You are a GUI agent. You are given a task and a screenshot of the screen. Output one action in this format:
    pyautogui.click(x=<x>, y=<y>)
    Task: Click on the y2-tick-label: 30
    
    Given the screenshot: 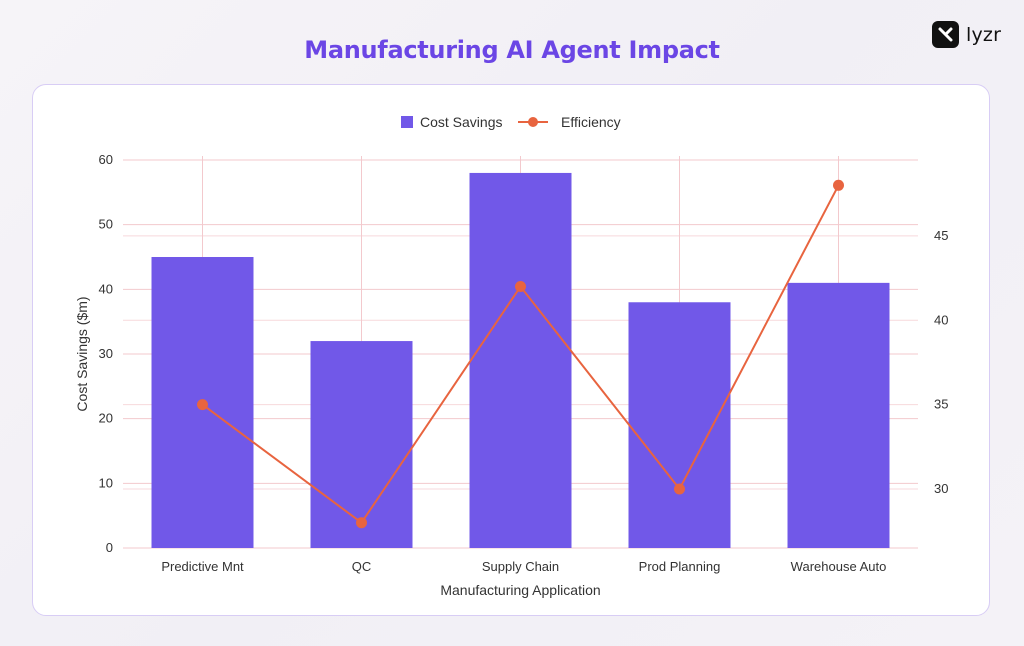 What is the action you would take?
    pyautogui.click(x=941, y=488)
    